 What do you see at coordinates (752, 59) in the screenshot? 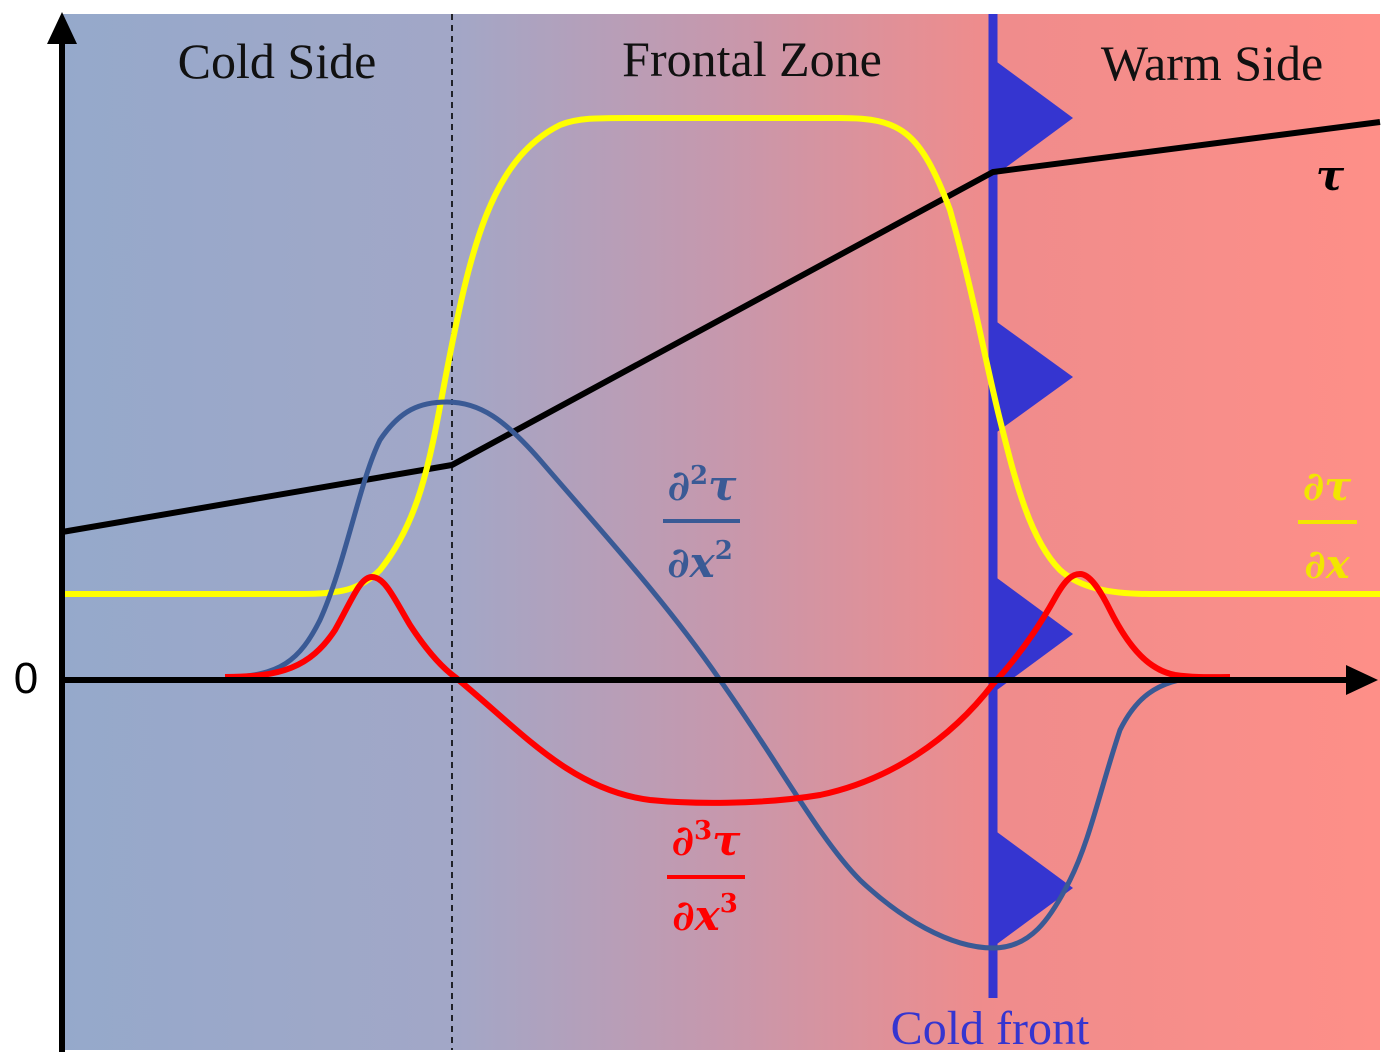
I see `frontal-zone-label: Frontal Zone` at bounding box center [752, 59].